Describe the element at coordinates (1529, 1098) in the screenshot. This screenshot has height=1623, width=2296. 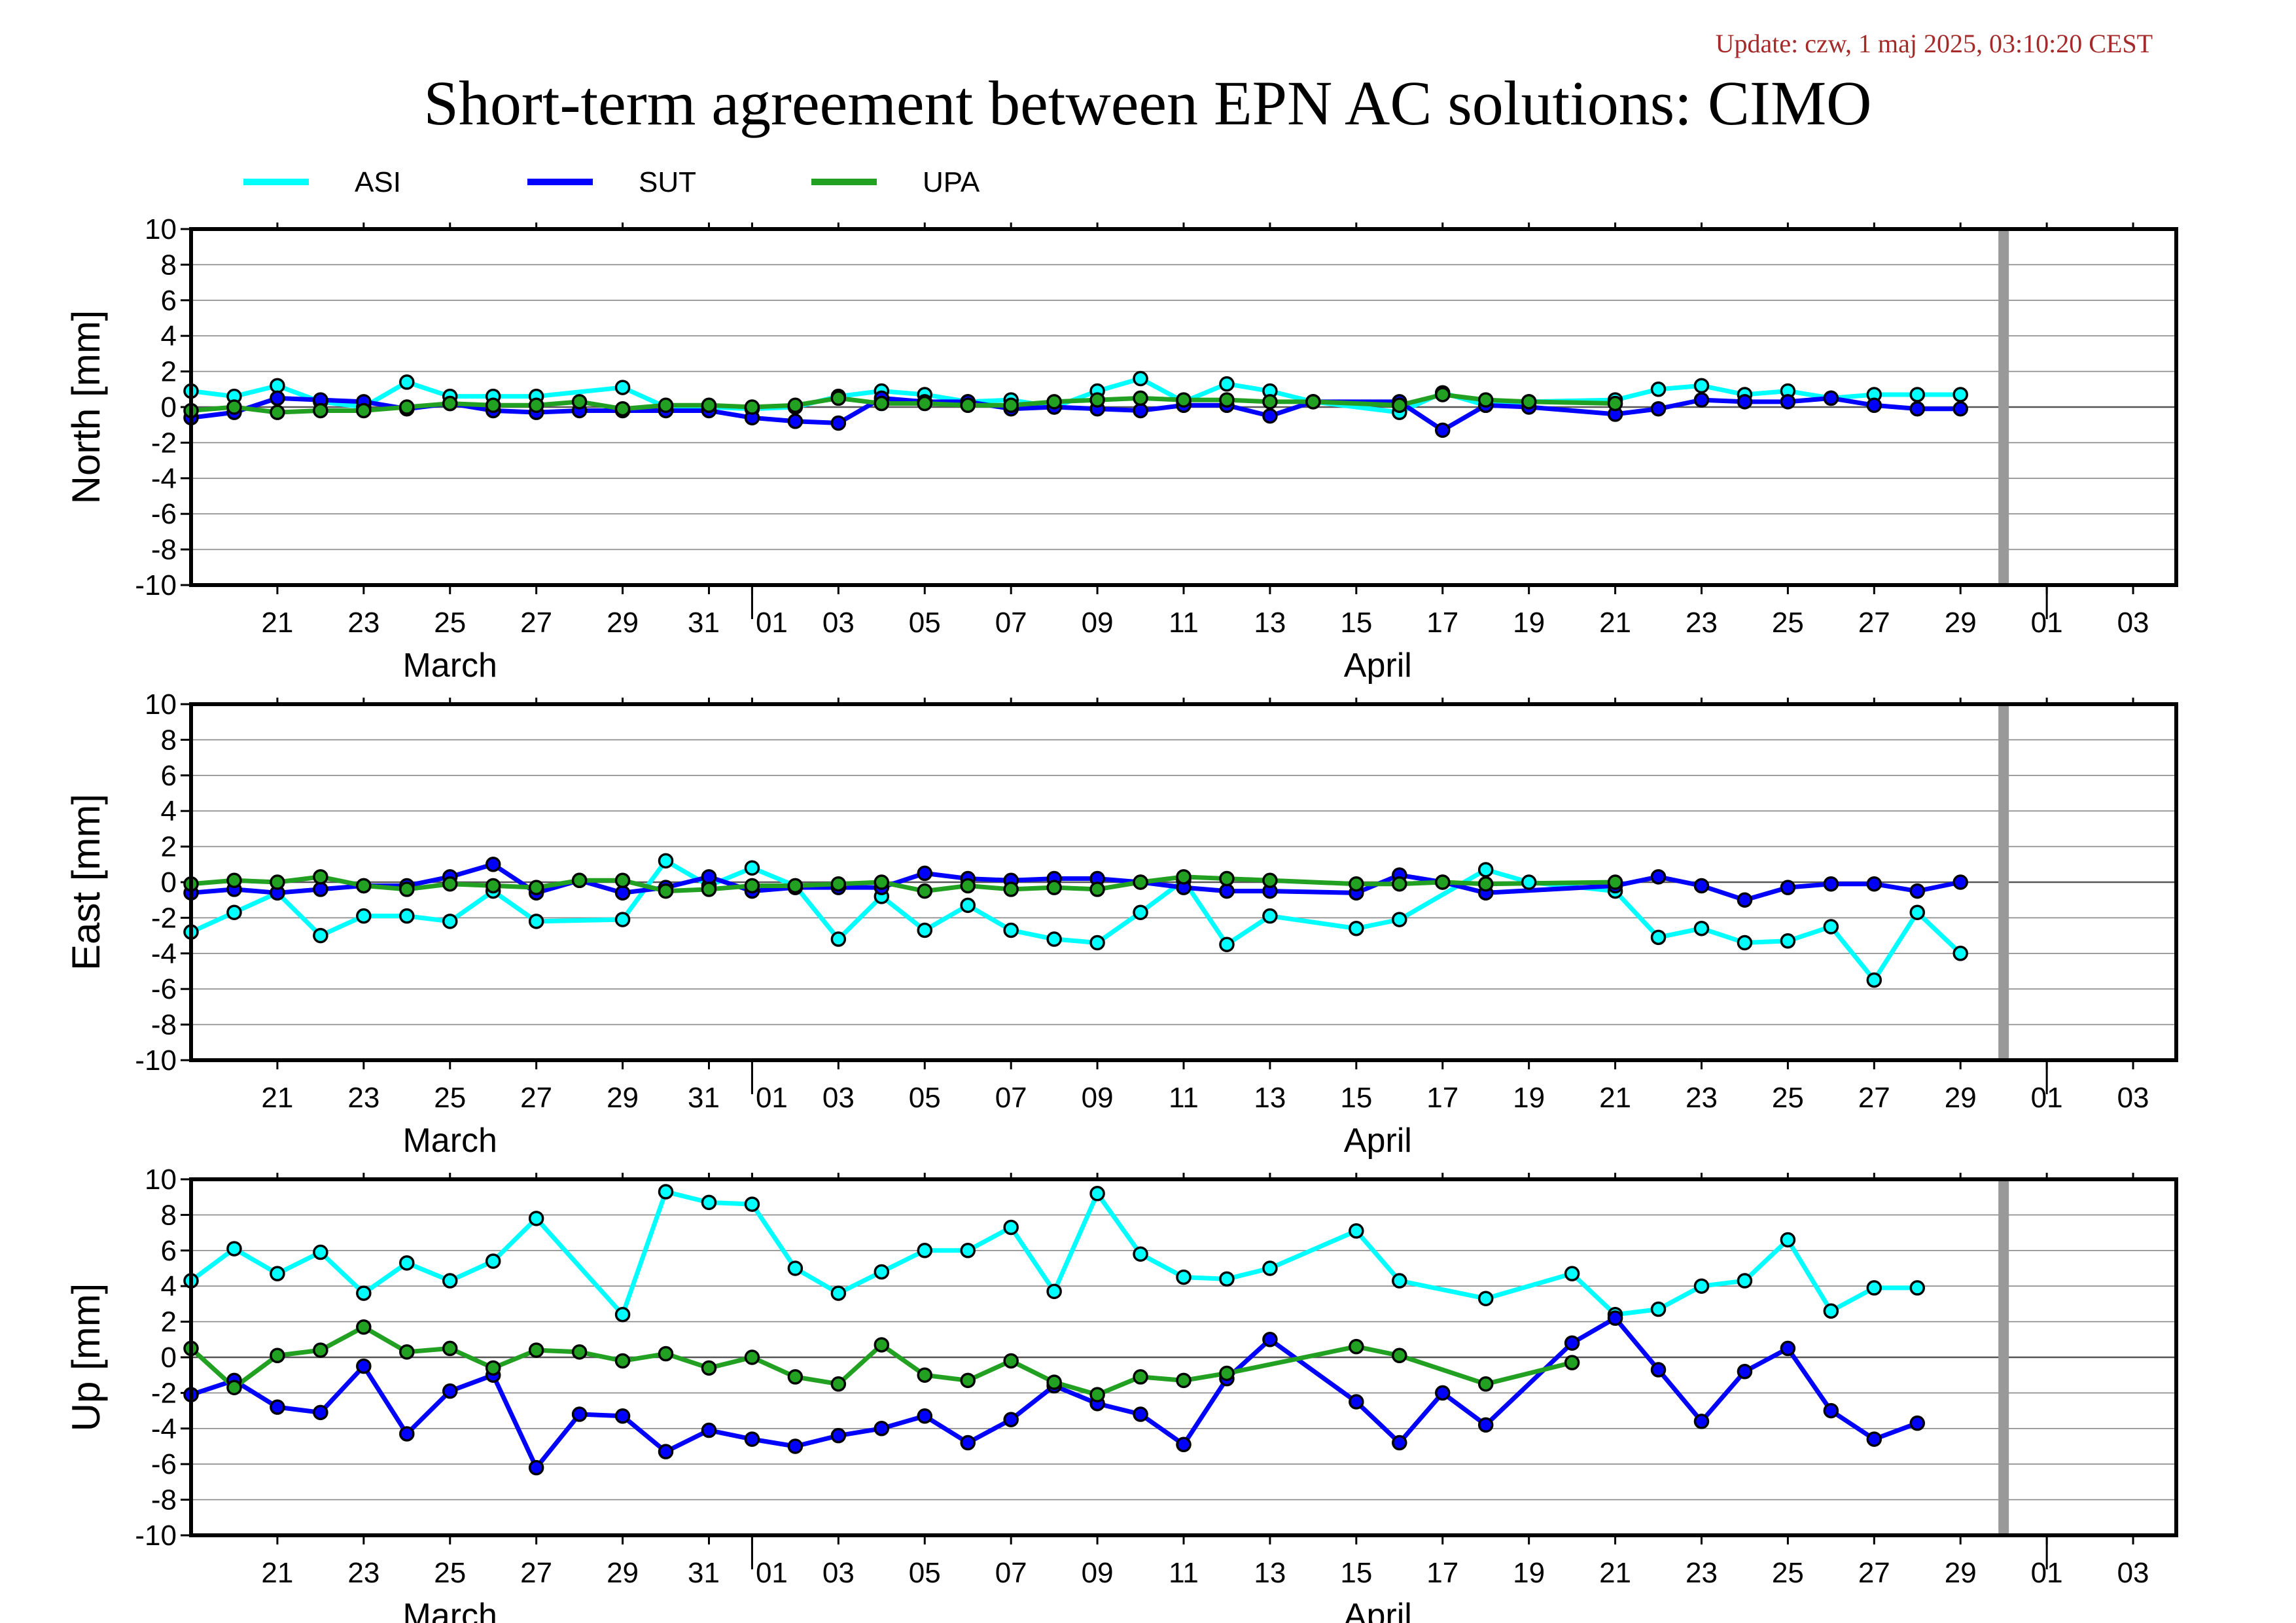
I see `x-tick-label: 19` at that location.